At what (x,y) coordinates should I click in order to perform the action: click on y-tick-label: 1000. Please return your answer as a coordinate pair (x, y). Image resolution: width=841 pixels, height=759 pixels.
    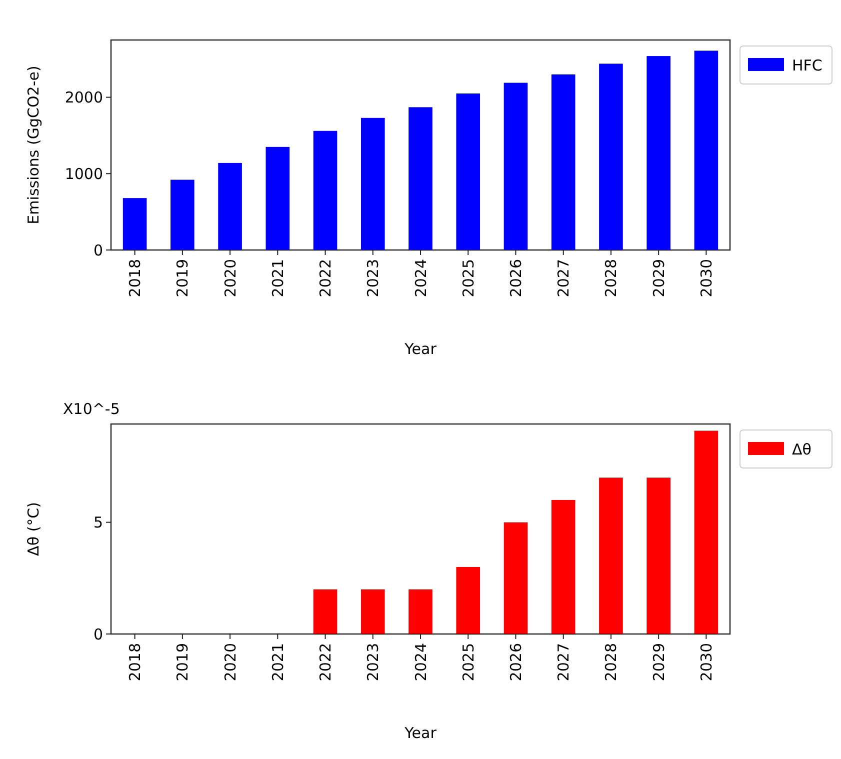
    Looking at the image, I should click on (83, 173).